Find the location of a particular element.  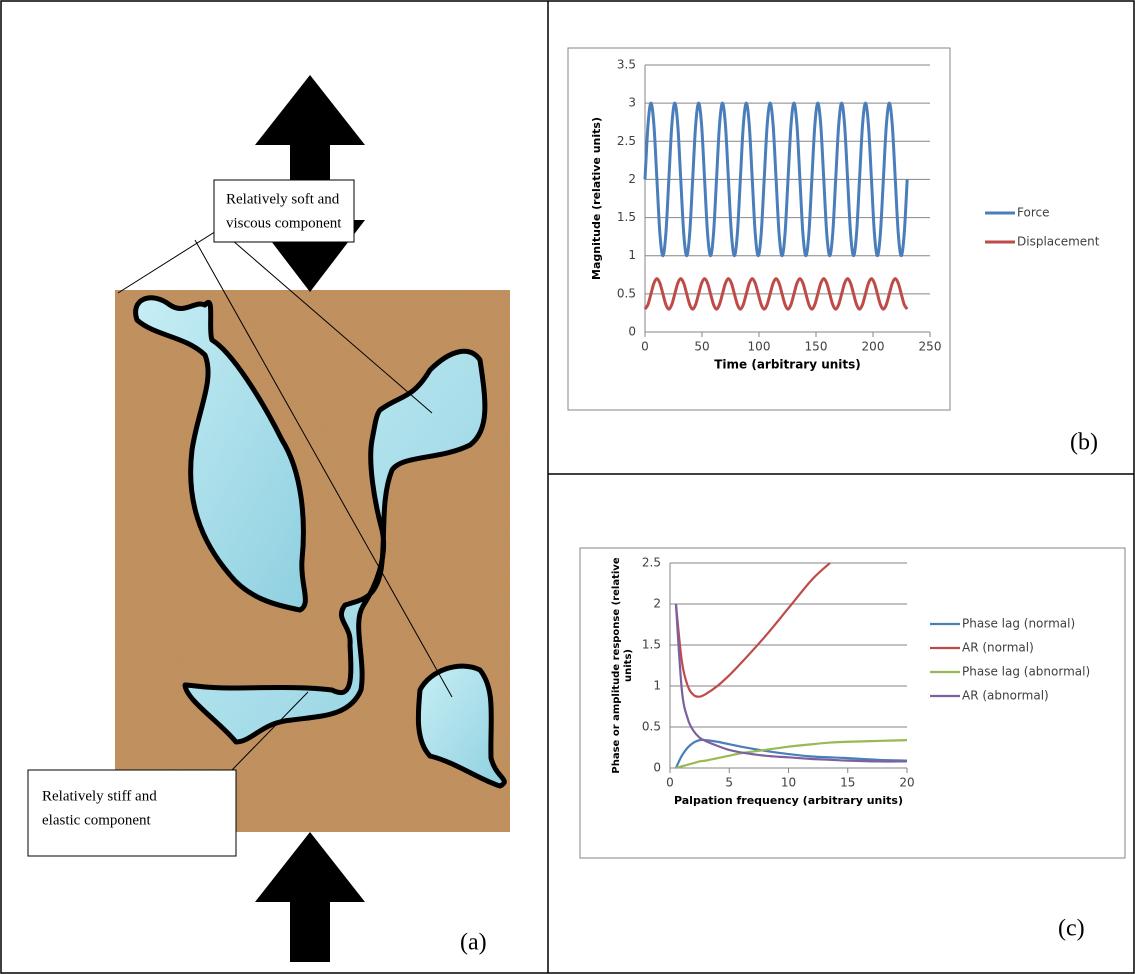

up-arrow is located at coordinates (310, 897).